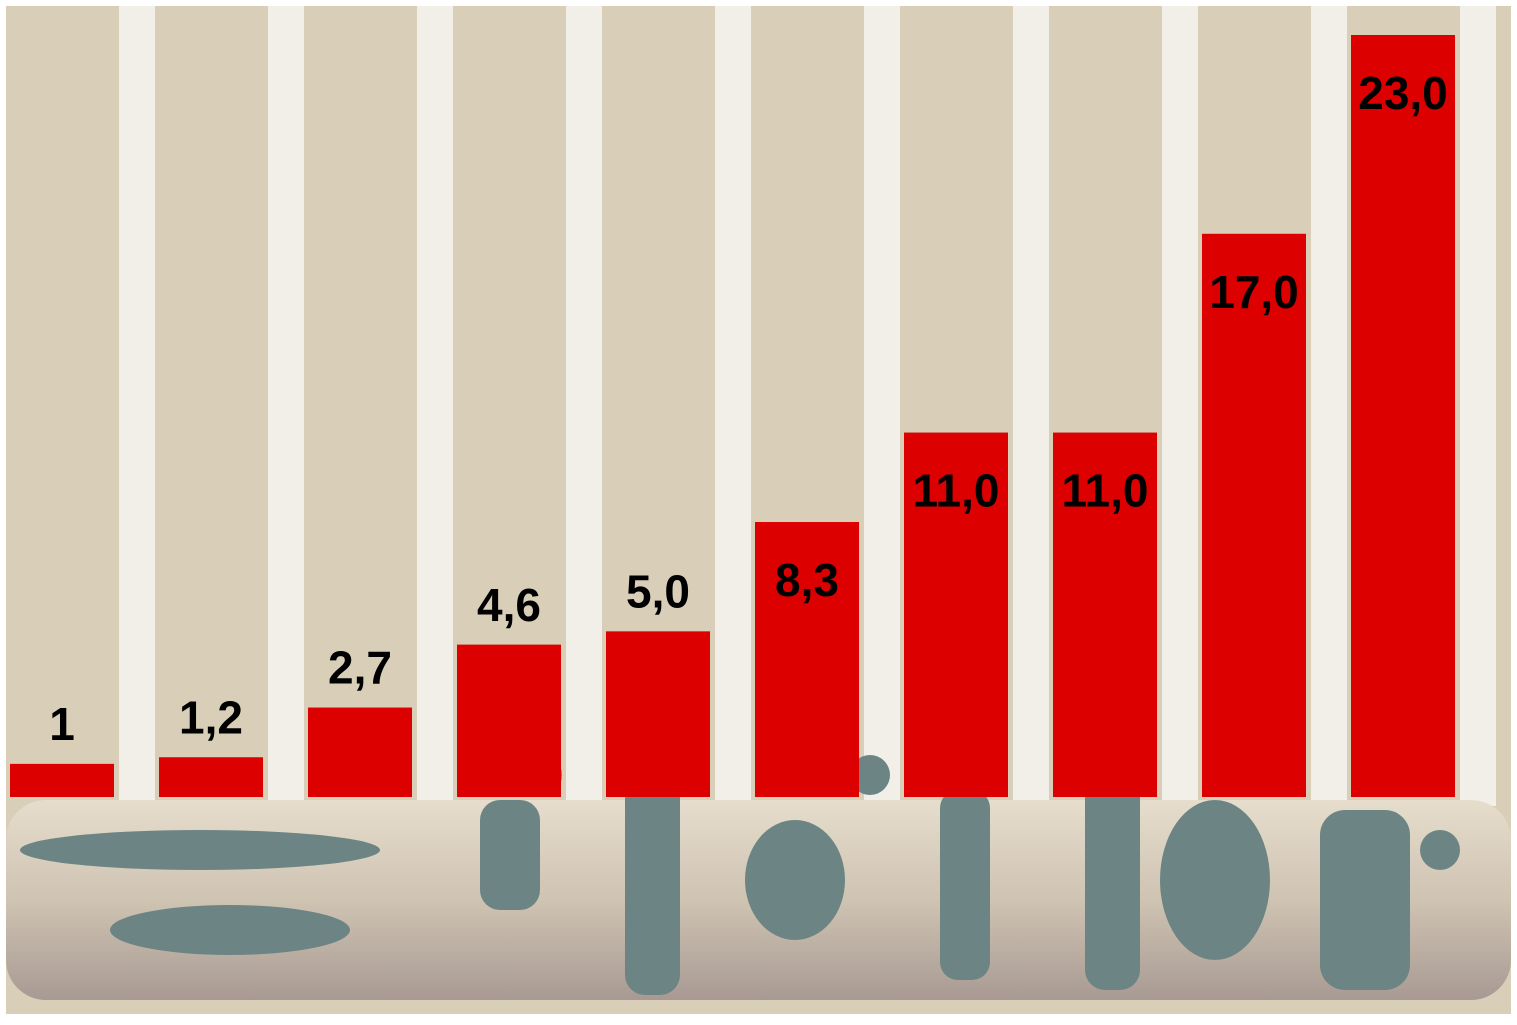 The height and width of the screenshot is (1025, 1517). Describe the element at coordinates (211, 717) in the screenshot. I see `value-label: 1,2` at that location.